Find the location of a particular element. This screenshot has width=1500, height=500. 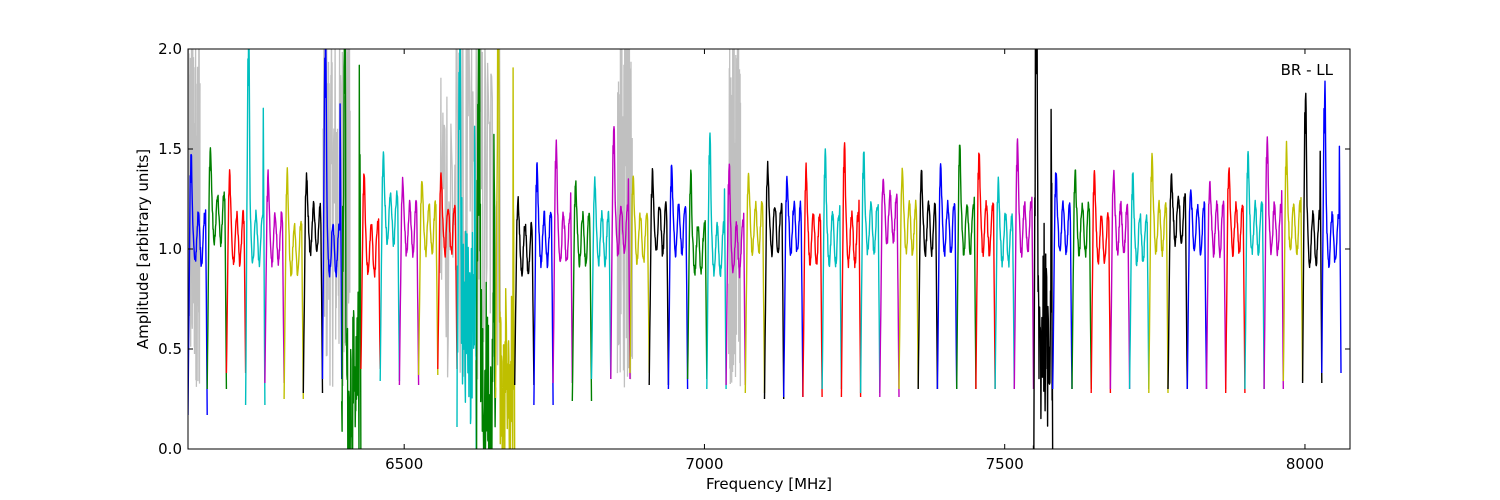

y-tick-label: 2.0 is located at coordinates (170, 49).